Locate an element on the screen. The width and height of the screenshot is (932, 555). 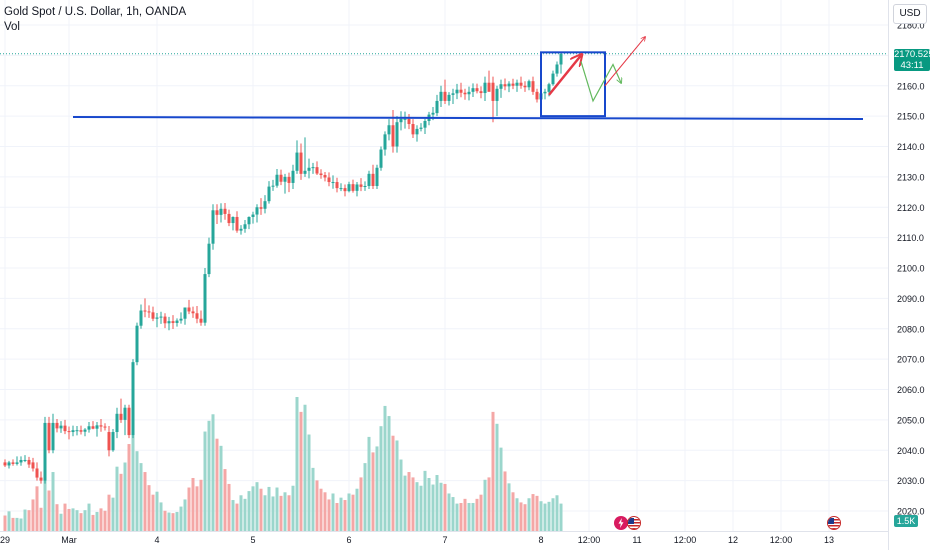
y-tick-label: 2030.0 is located at coordinates (911, 481).